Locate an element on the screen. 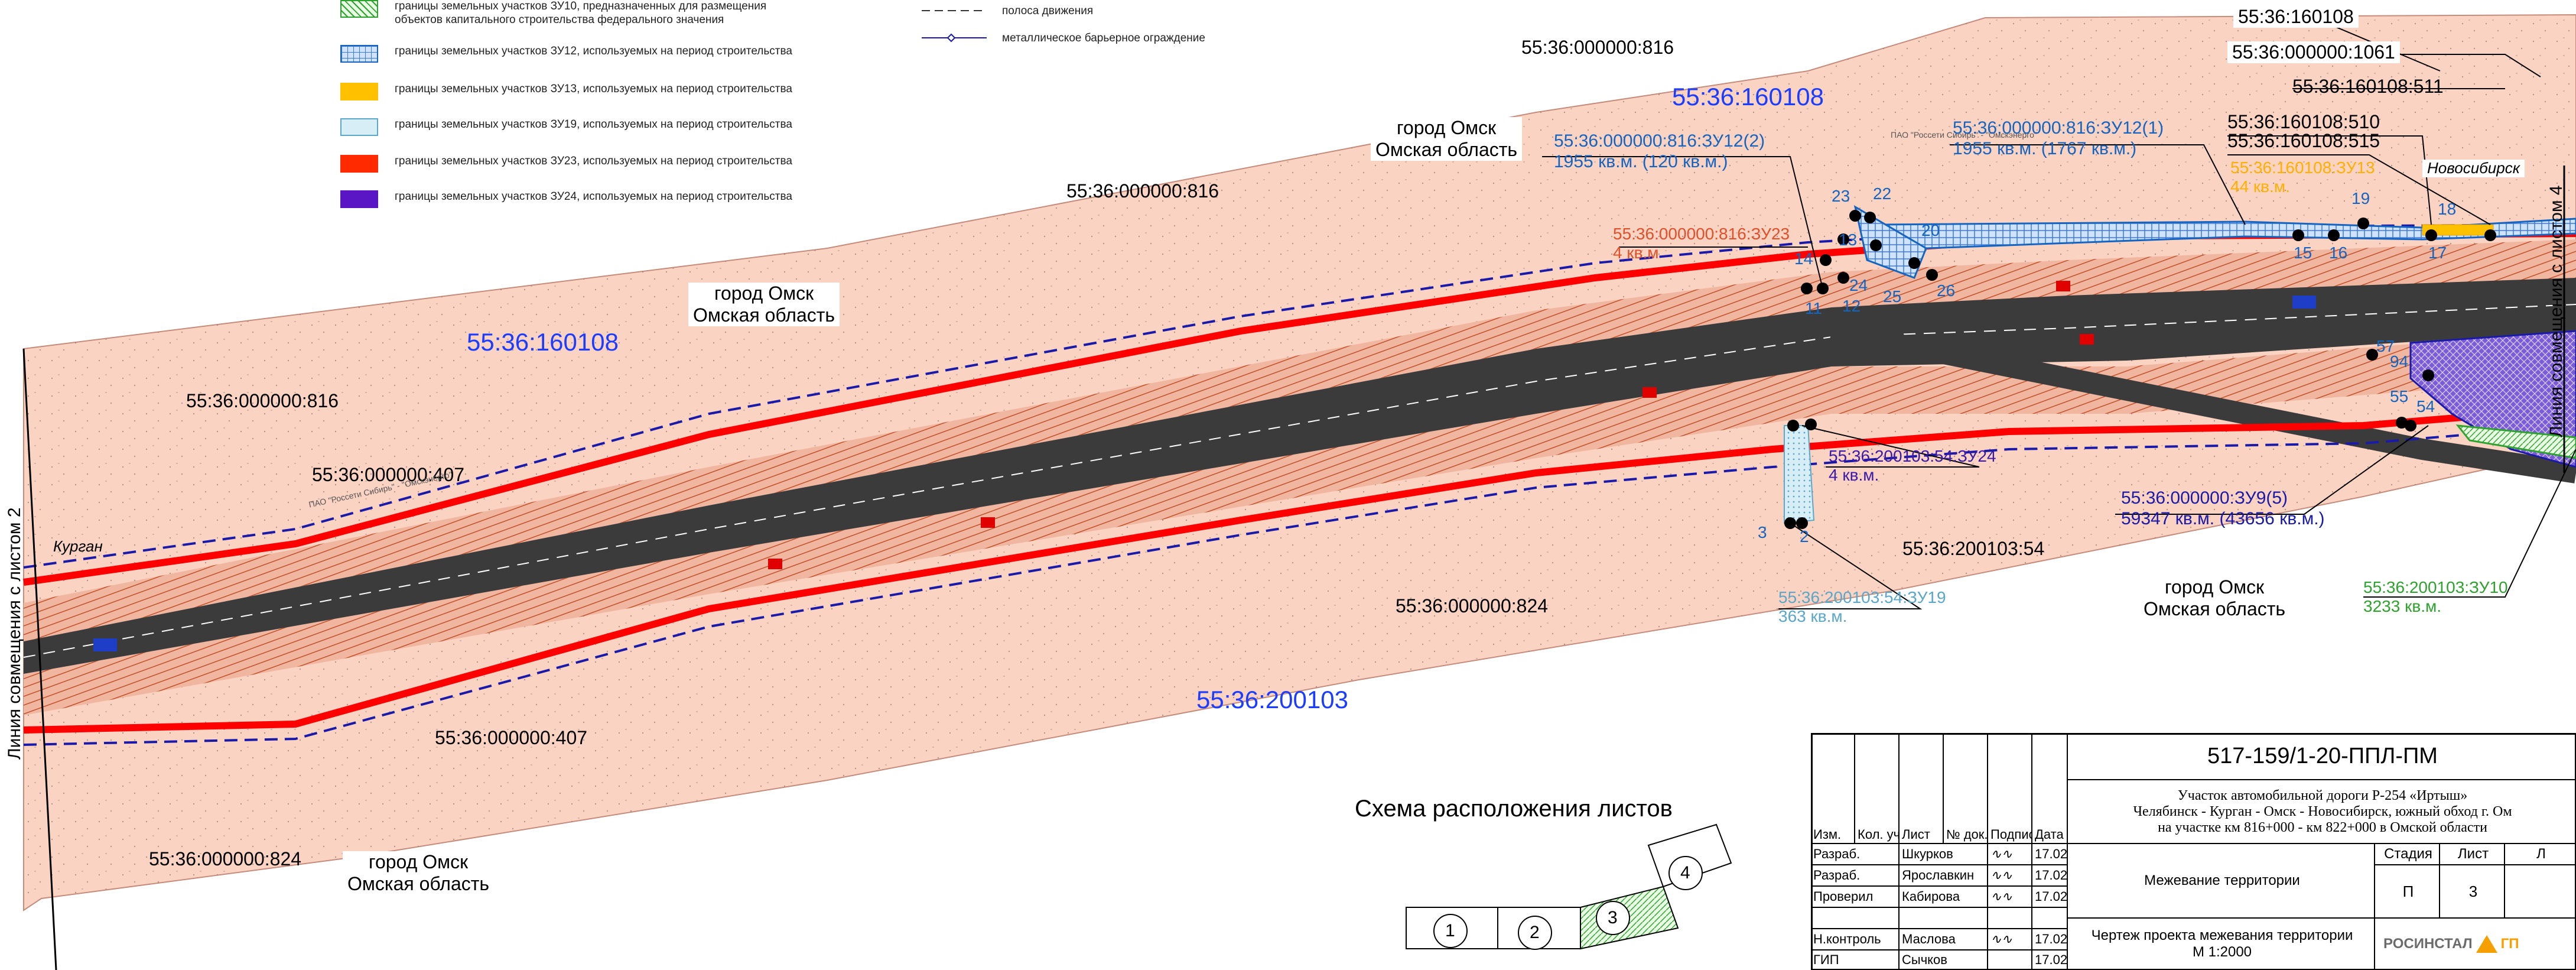 The image size is (2576, 970). sheet-4-label: 4 is located at coordinates (1685, 873).